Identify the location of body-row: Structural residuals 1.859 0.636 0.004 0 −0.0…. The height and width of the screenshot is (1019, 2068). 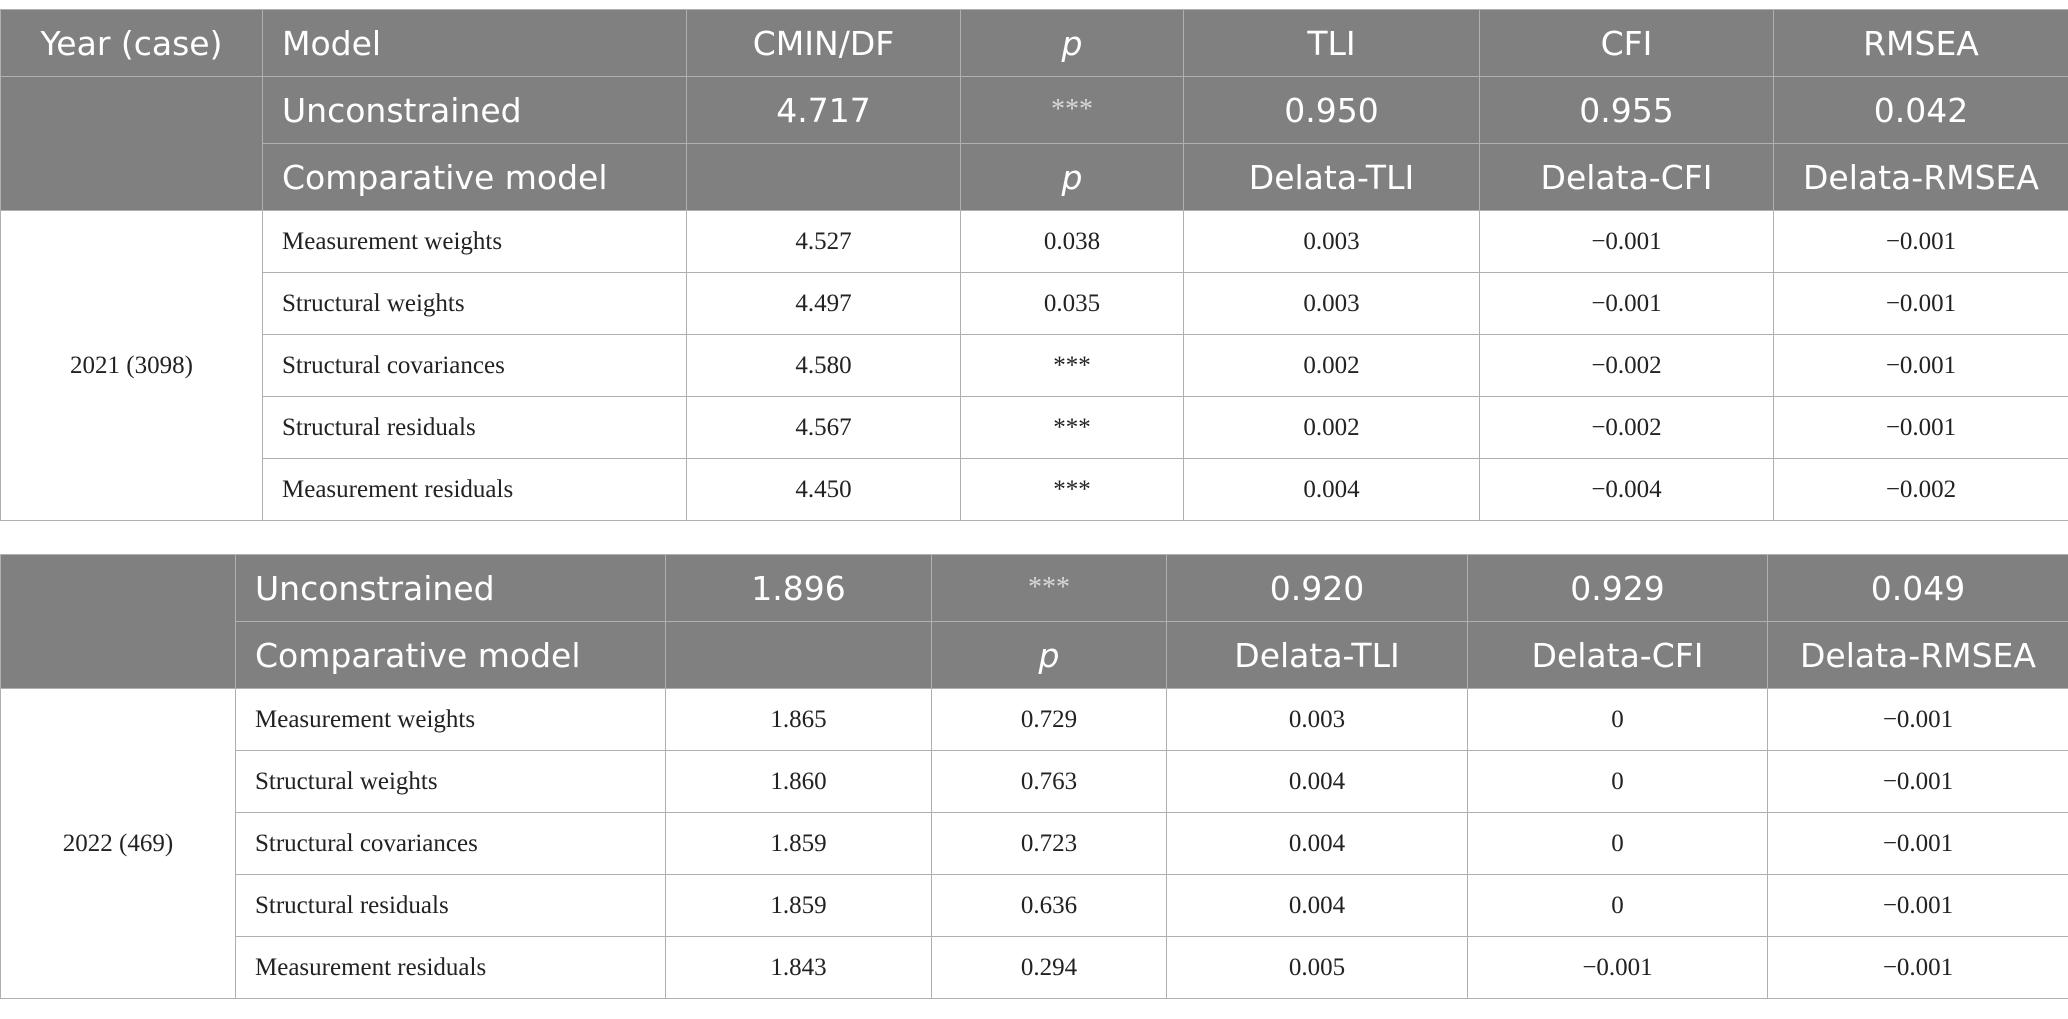
(1034, 905).